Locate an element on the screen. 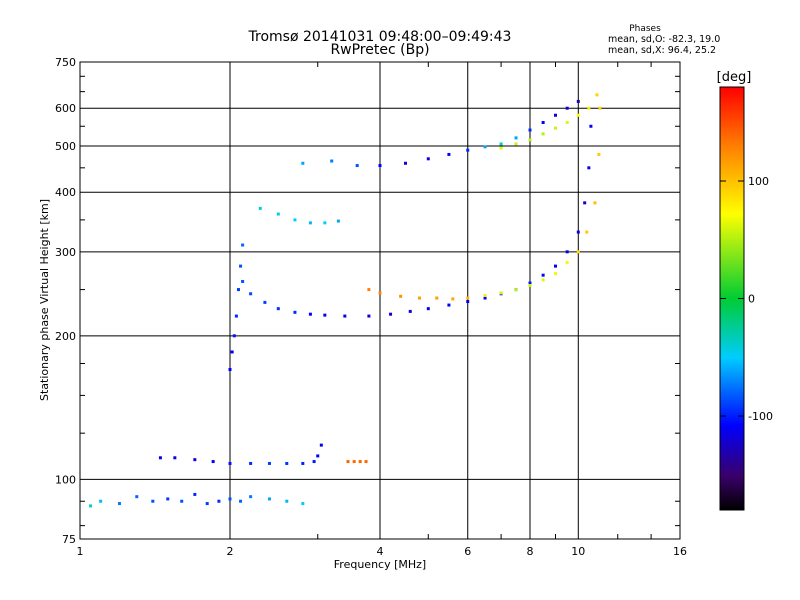  y-tick-label: 500 is located at coordinates (65, 146).